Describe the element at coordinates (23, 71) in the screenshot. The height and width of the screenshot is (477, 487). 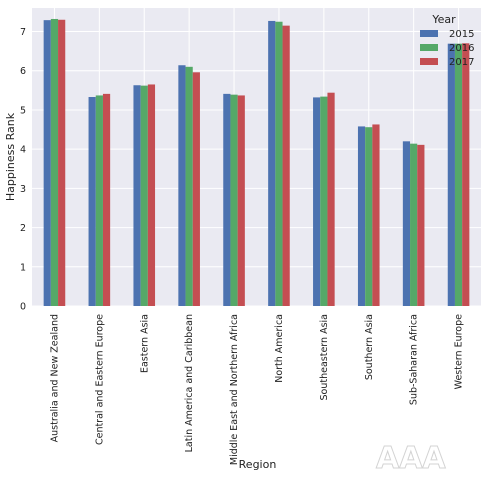
I see `y-tick-label: 6` at that location.